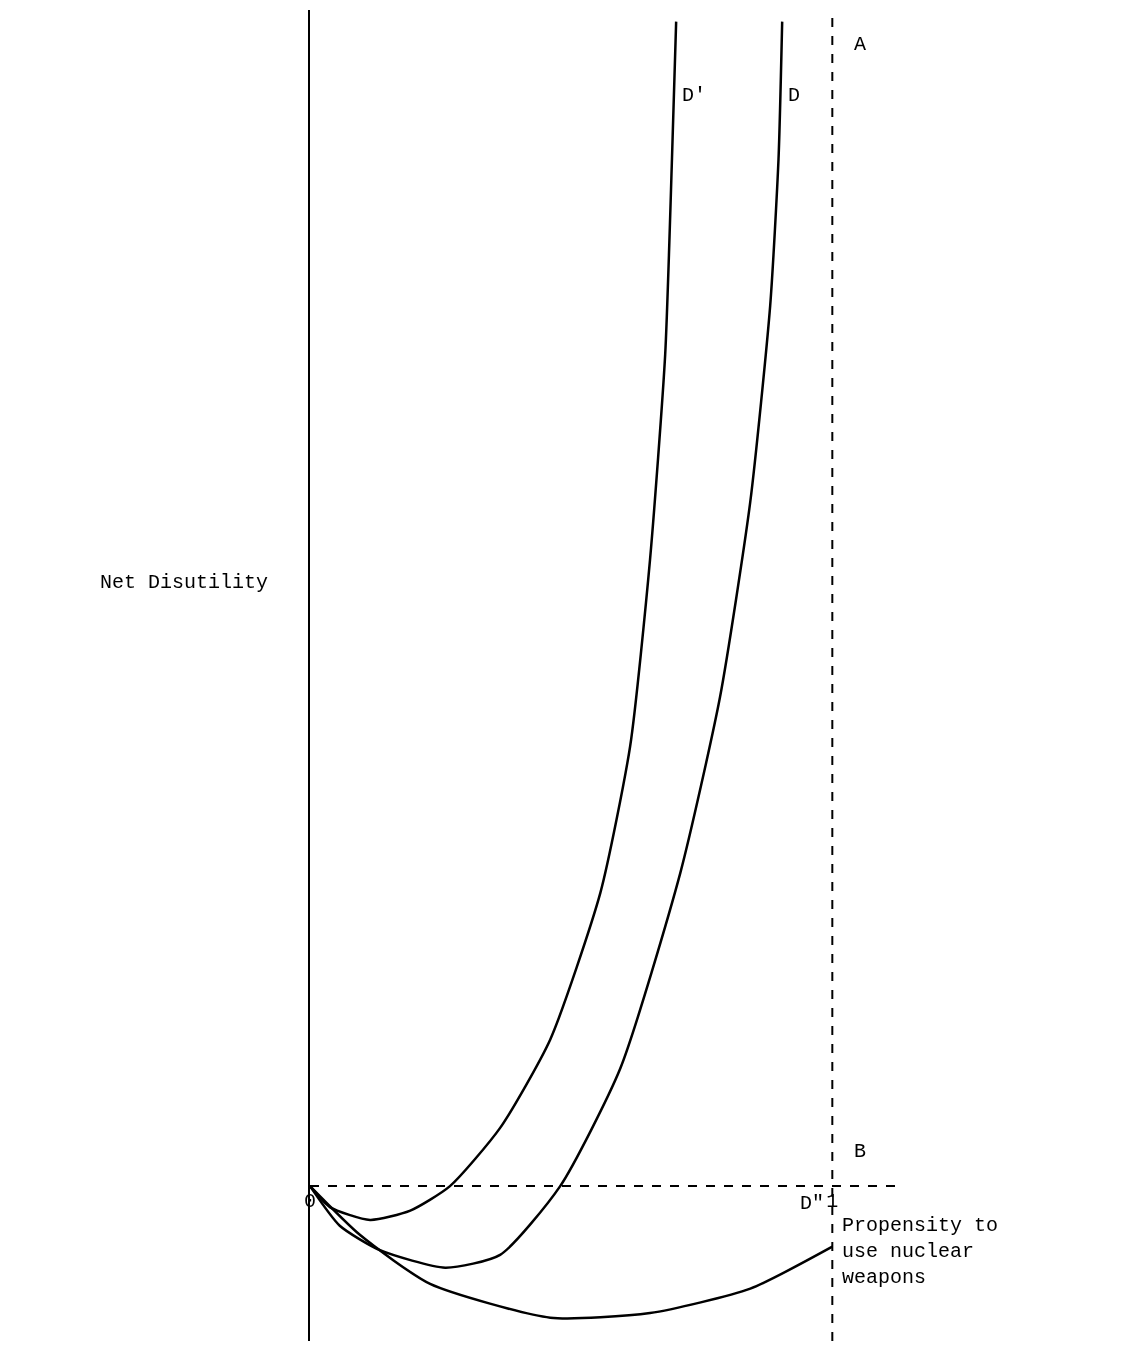  What do you see at coordinates (694, 95) in the screenshot?
I see `series-label: D'` at bounding box center [694, 95].